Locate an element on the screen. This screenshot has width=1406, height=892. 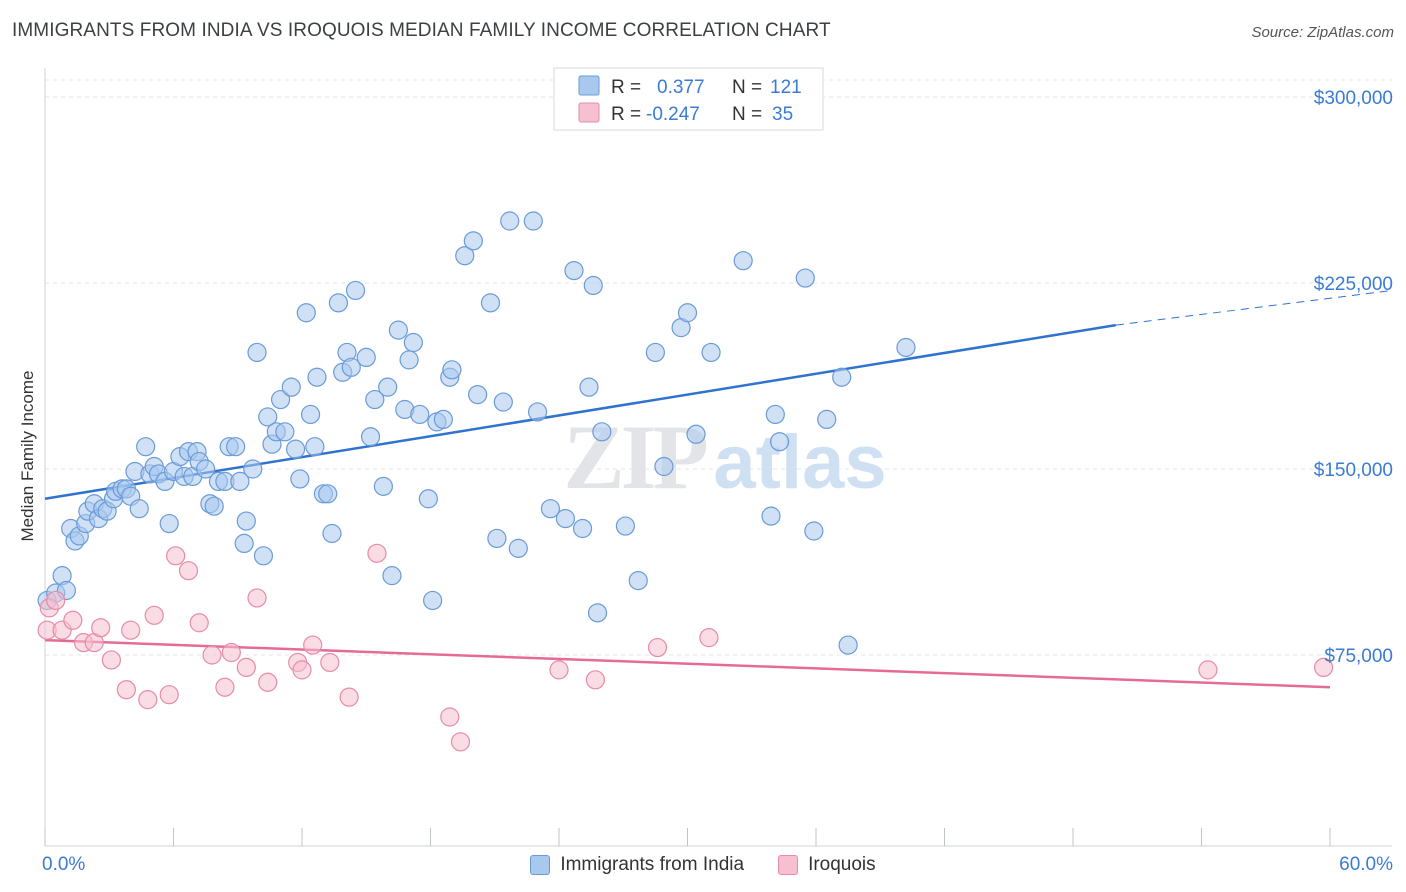
legend-swatch-iroquois is located at coordinates (589, 112).